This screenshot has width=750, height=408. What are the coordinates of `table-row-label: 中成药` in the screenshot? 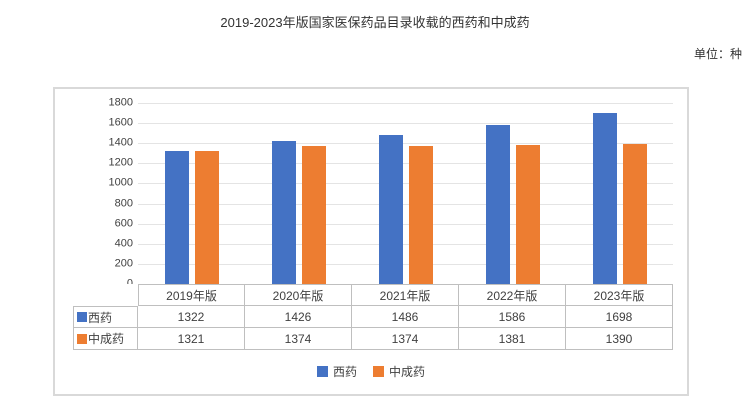 It's located at (105, 339).